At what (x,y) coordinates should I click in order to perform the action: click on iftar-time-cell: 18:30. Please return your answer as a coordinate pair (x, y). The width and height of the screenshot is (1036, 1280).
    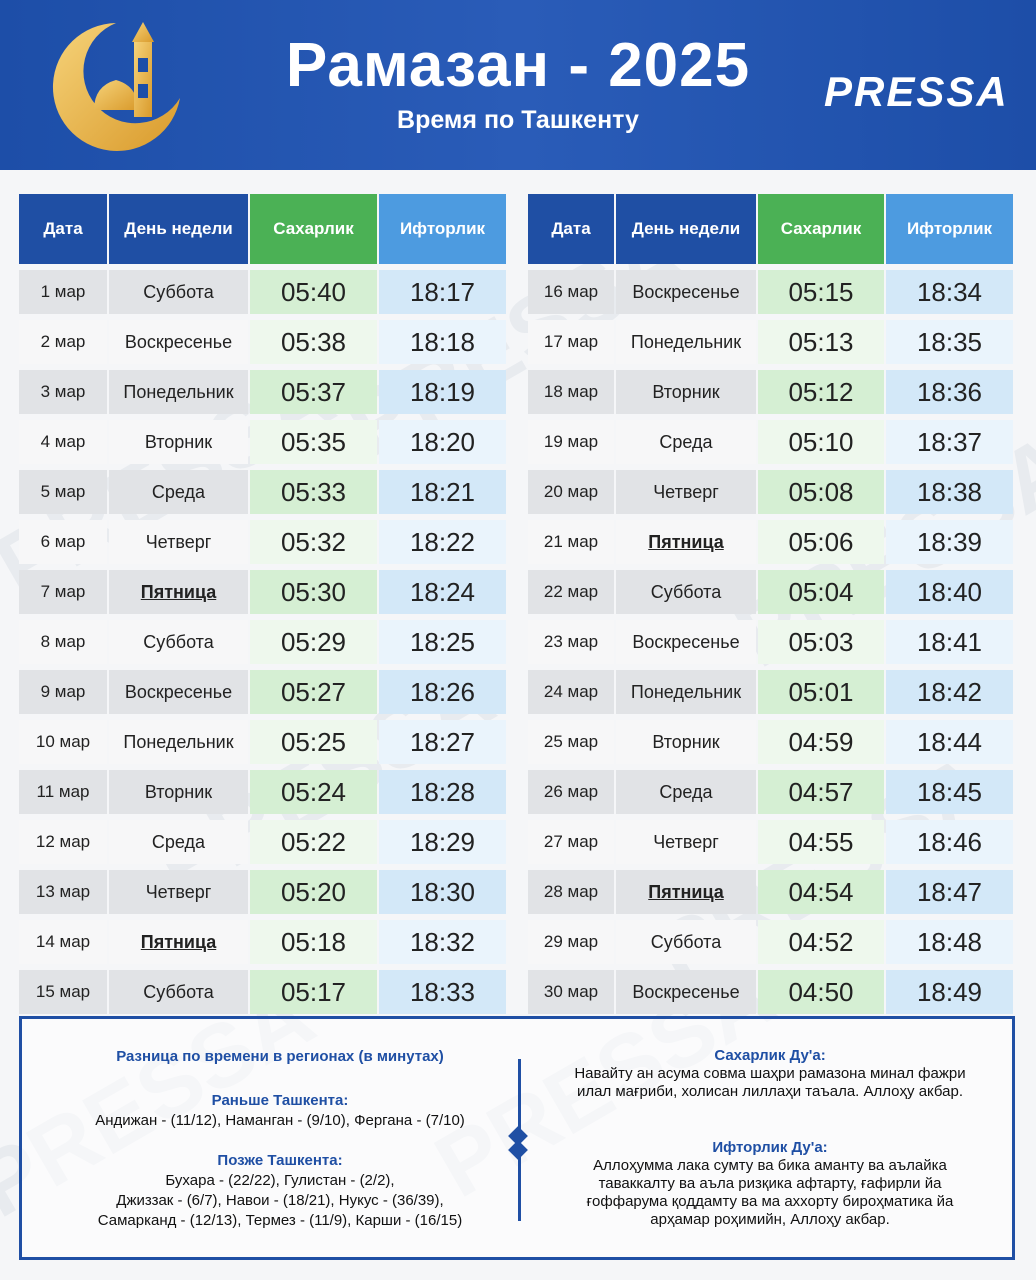
    Looking at the image, I should click on (442, 892).